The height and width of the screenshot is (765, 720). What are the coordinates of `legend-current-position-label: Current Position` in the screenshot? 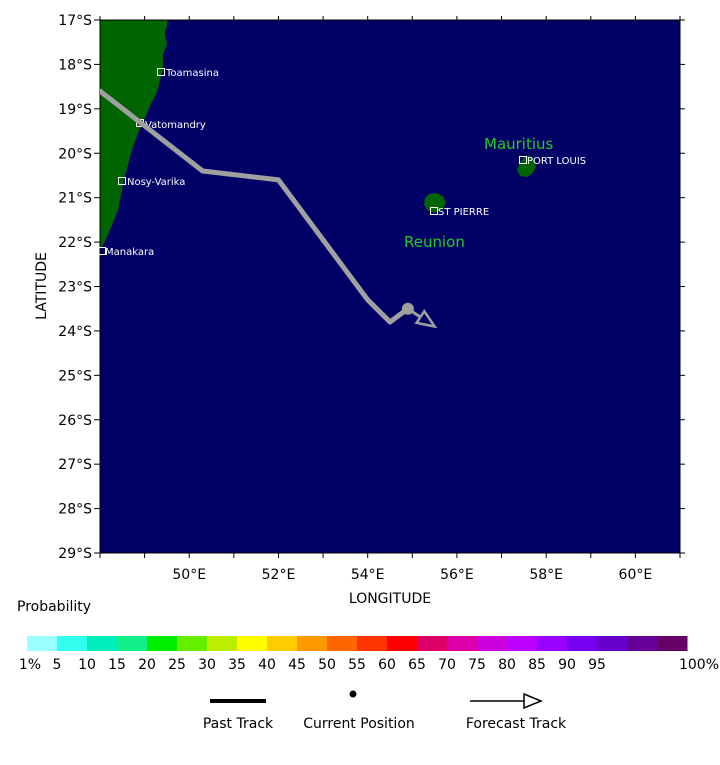 It's located at (359, 724).